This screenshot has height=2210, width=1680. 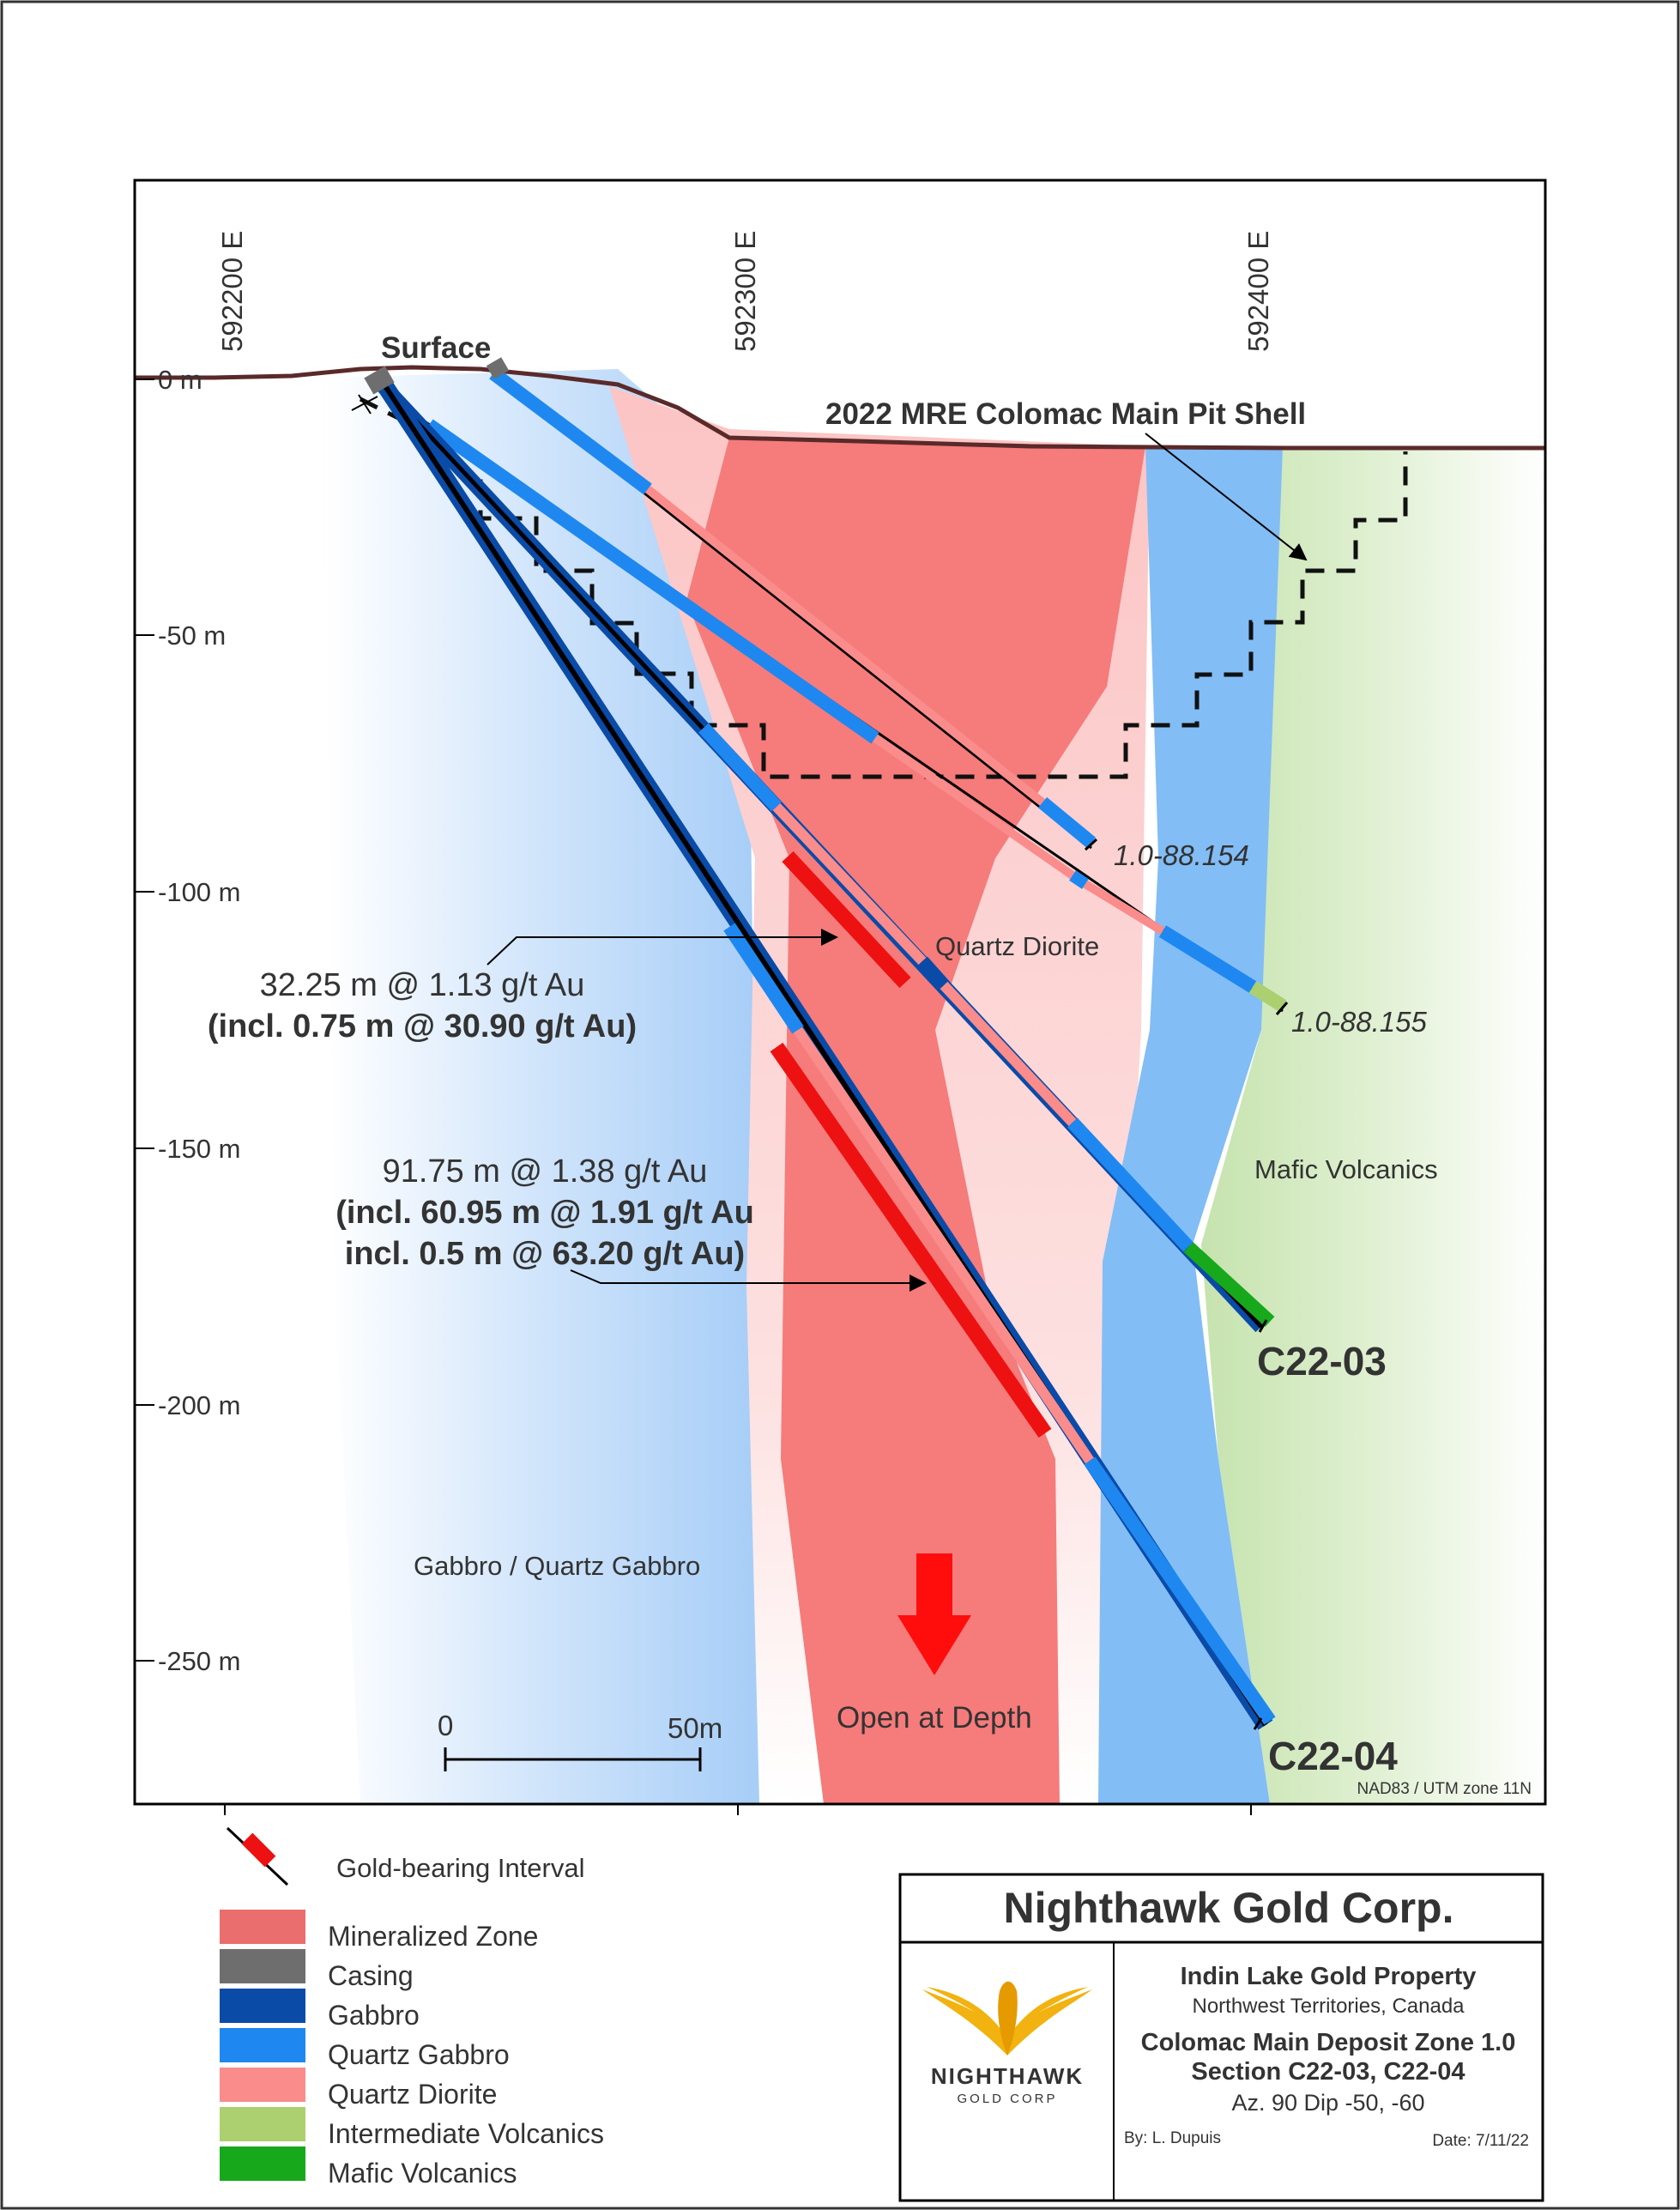 What do you see at coordinates (460, 1868) in the screenshot?
I see `legend-gold-label: Gold-bearing Interval` at bounding box center [460, 1868].